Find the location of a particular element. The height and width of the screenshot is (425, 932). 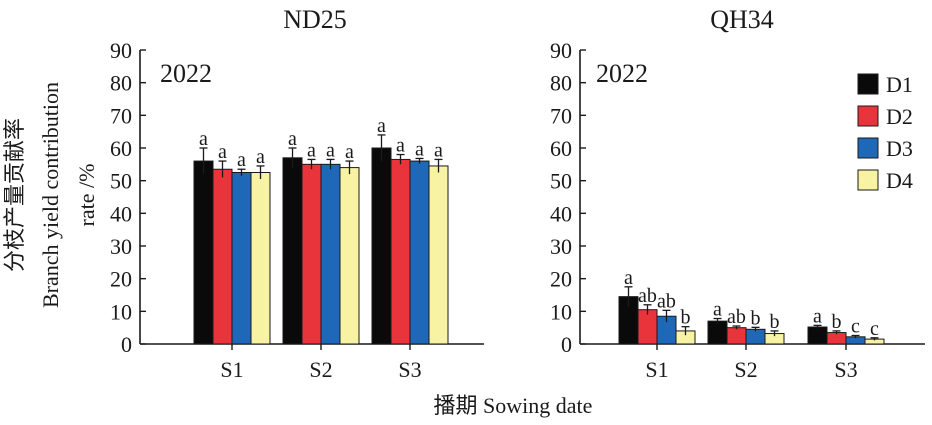

panel-title: QH34 is located at coordinates (742, 19).